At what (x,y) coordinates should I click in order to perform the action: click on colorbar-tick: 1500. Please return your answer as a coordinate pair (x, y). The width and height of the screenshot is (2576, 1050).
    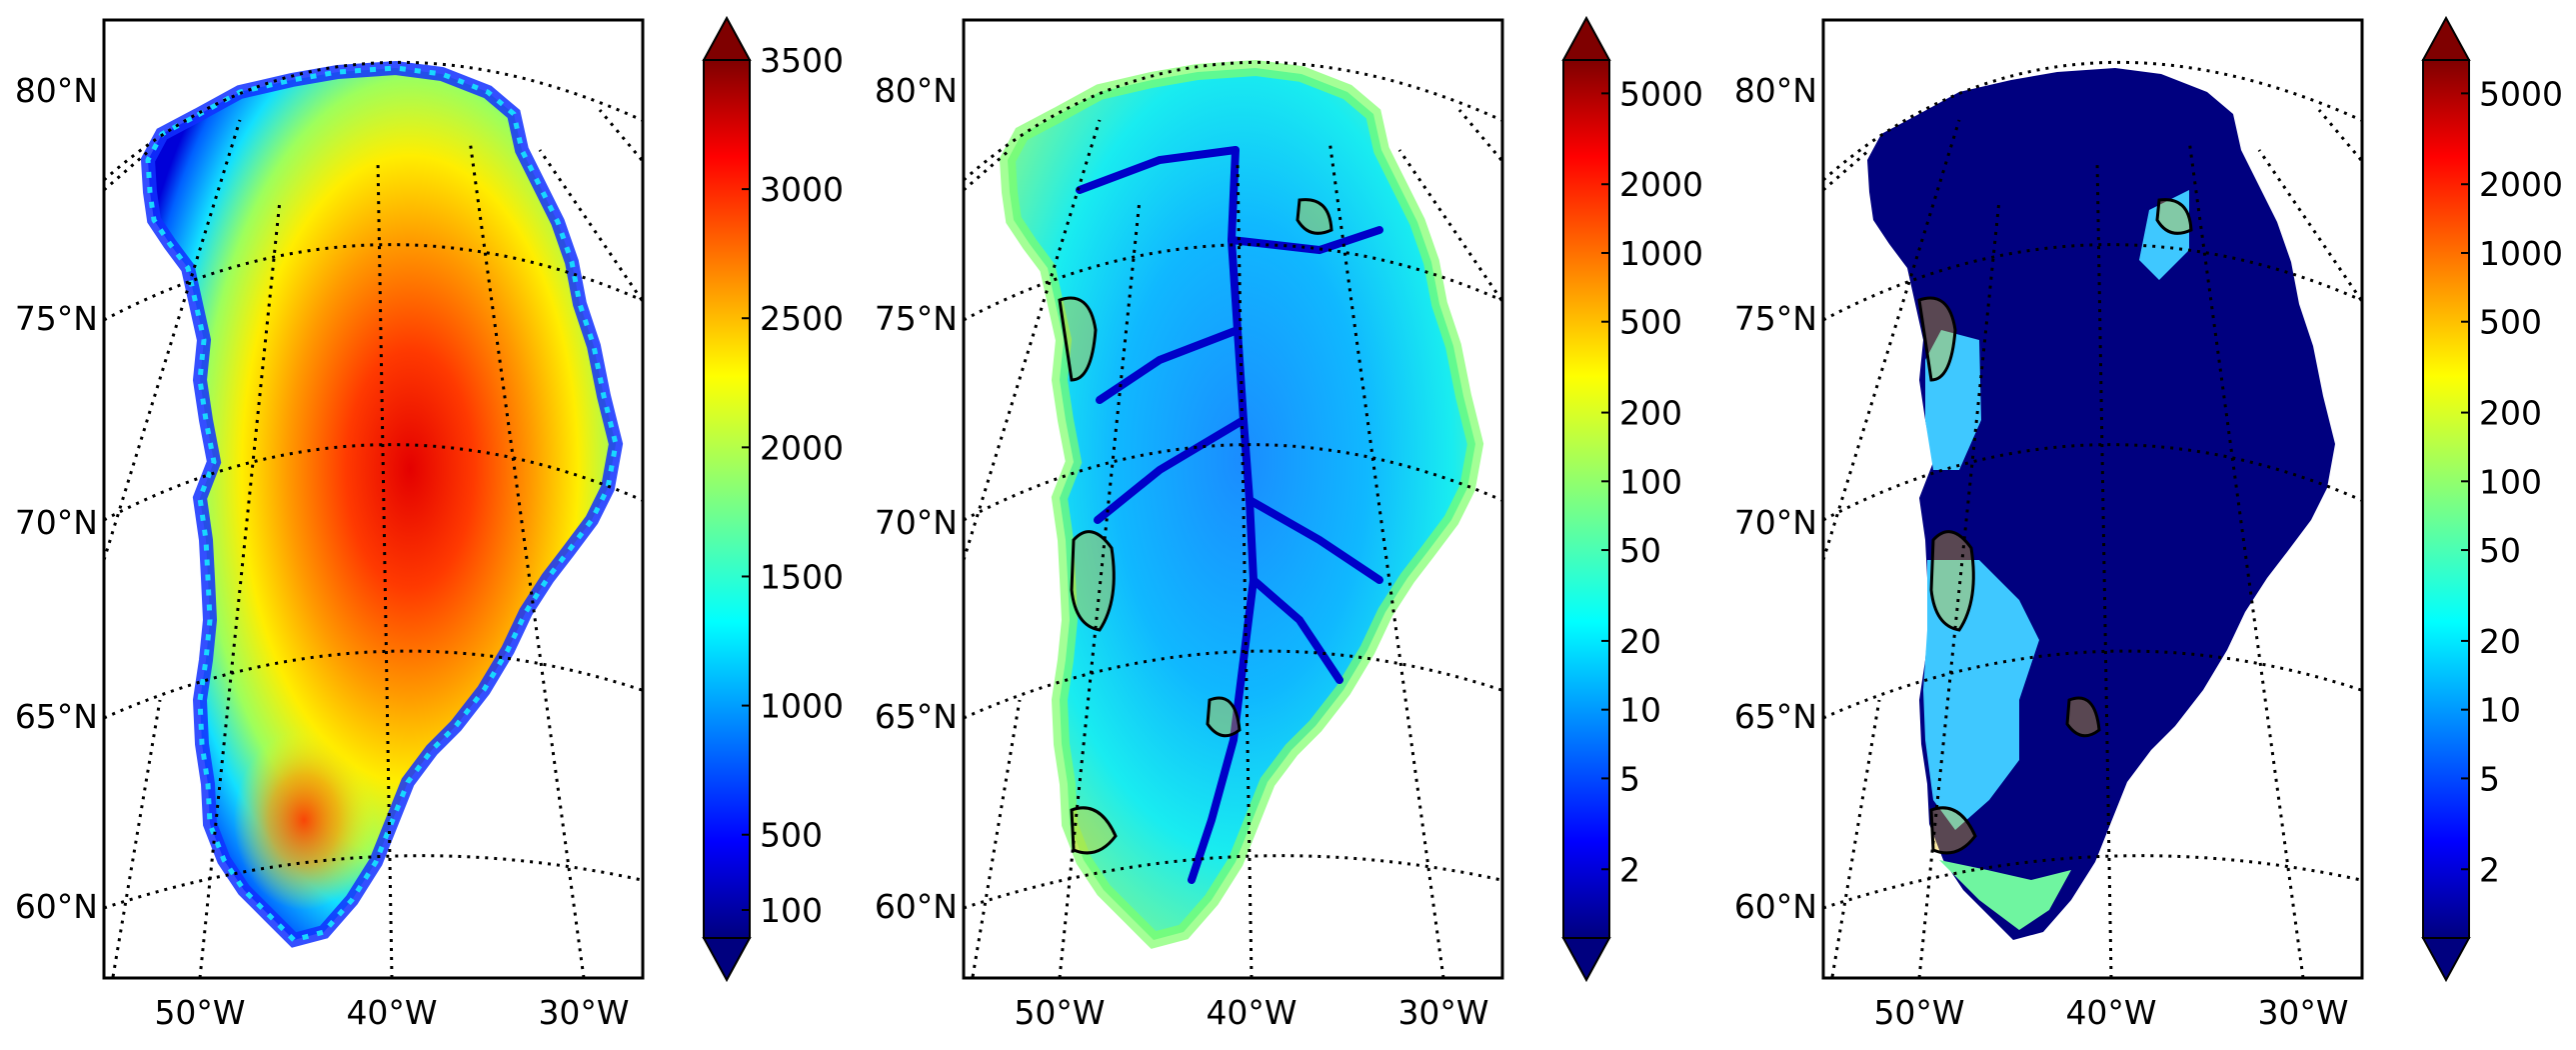
    Looking at the image, I should click on (802, 576).